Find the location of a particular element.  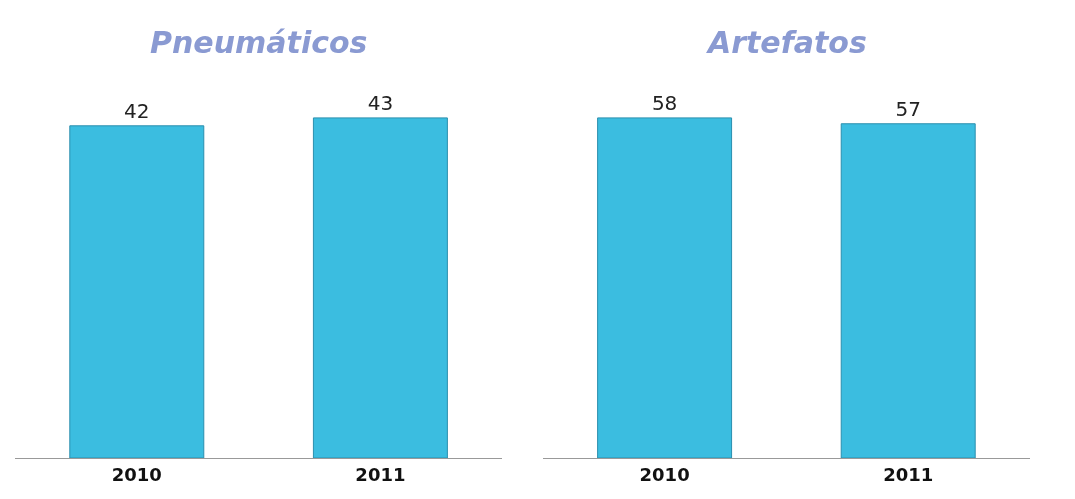

data-label: 57 is located at coordinates (908, 108).